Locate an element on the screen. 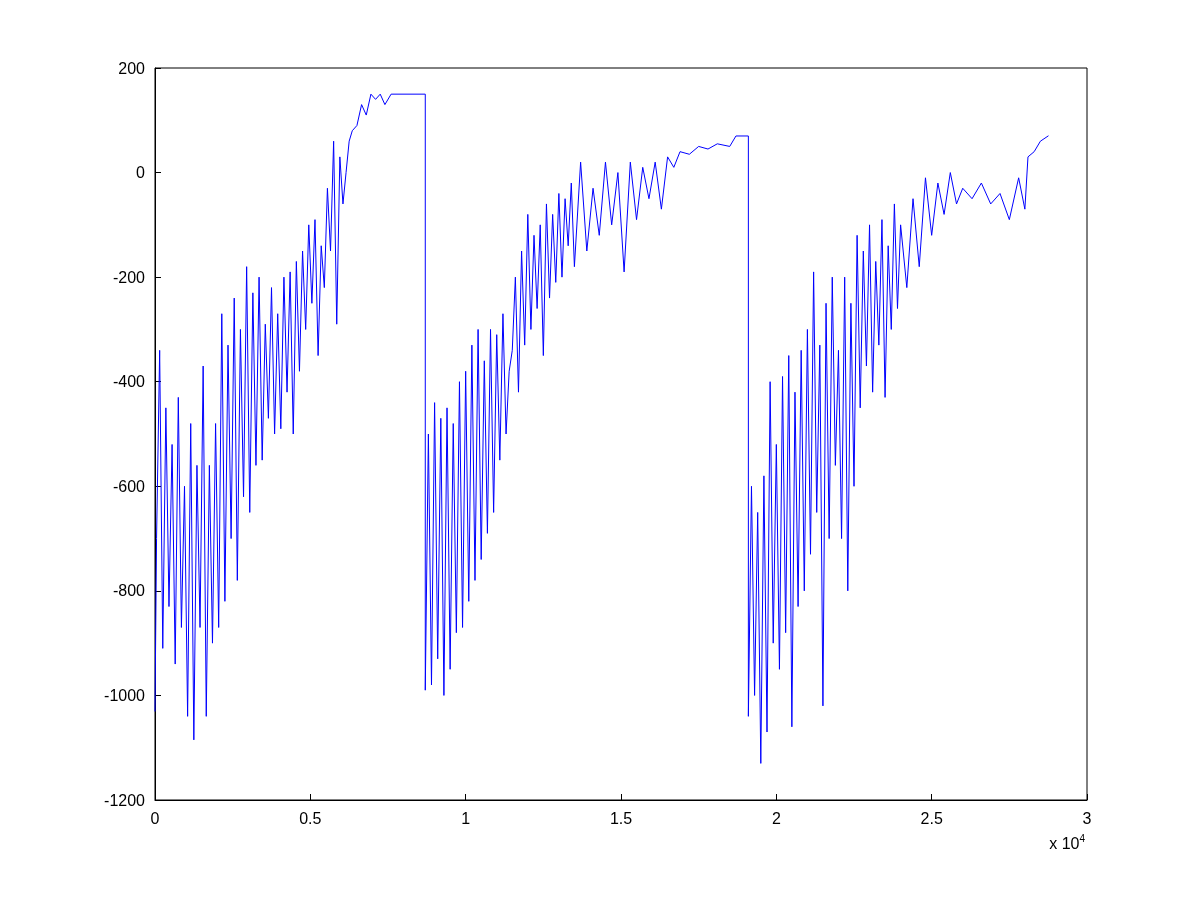 The width and height of the screenshot is (1201, 900). x-tick-label: 0.5 is located at coordinates (310, 818).